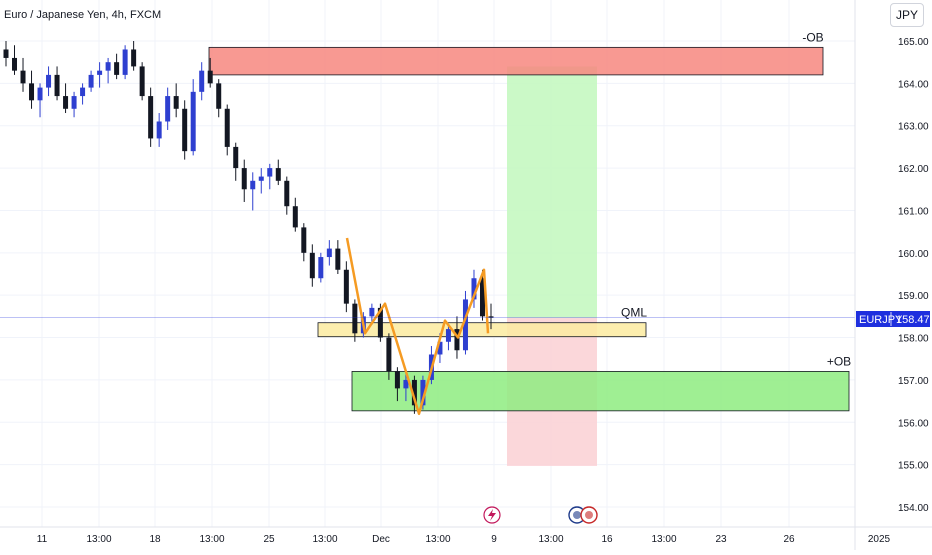 Image resolution: width=932 pixels, height=555 pixels. I want to click on time-tick-label: Dec, so click(381, 539).